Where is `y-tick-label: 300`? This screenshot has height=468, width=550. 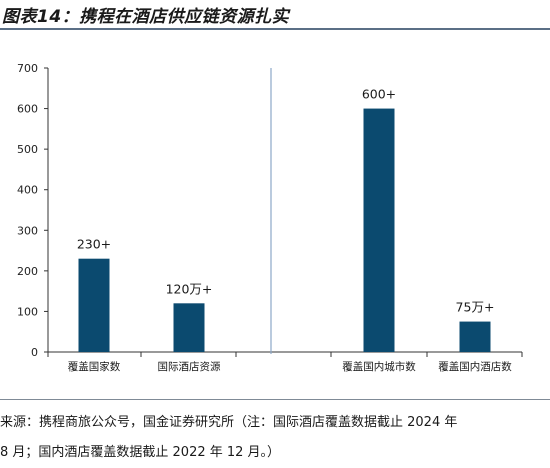
y-tick-label: 300 is located at coordinates (27, 230).